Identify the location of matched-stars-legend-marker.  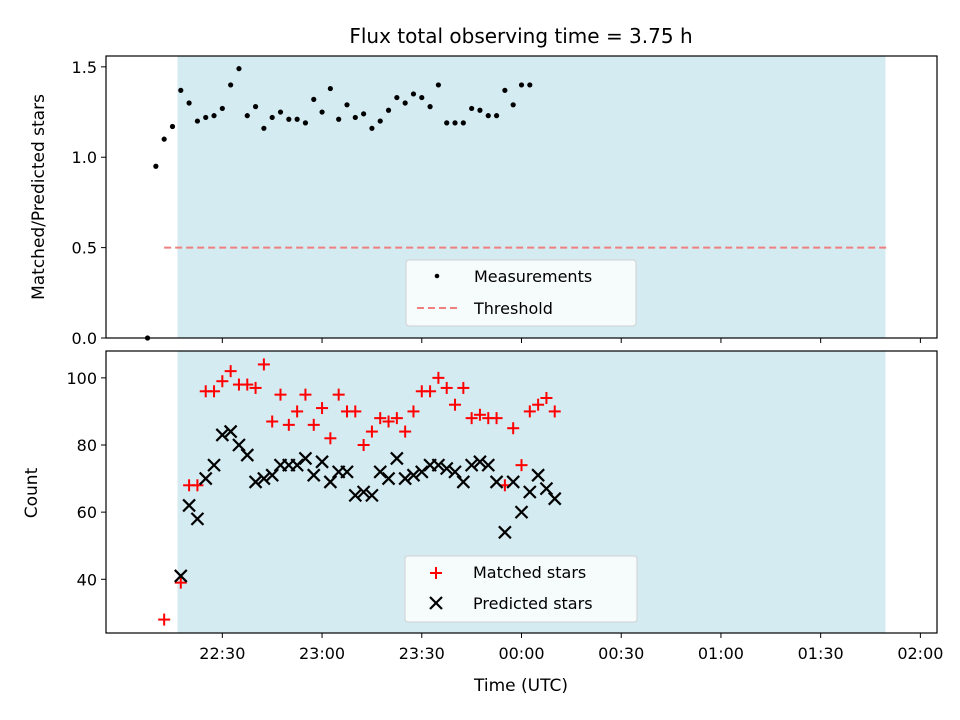
(436, 573).